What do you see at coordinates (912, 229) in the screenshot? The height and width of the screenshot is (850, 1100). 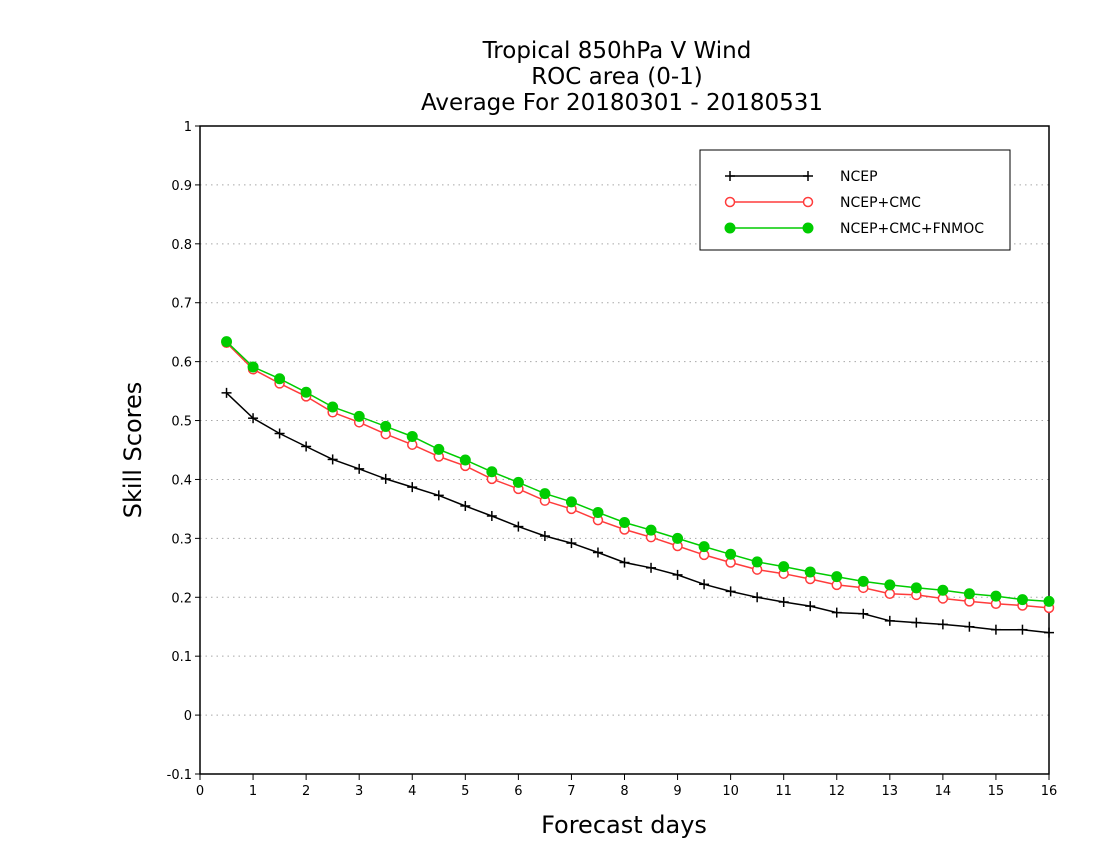 I see `legend-label: NCEP+CMC+FNMOC` at bounding box center [912, 229].